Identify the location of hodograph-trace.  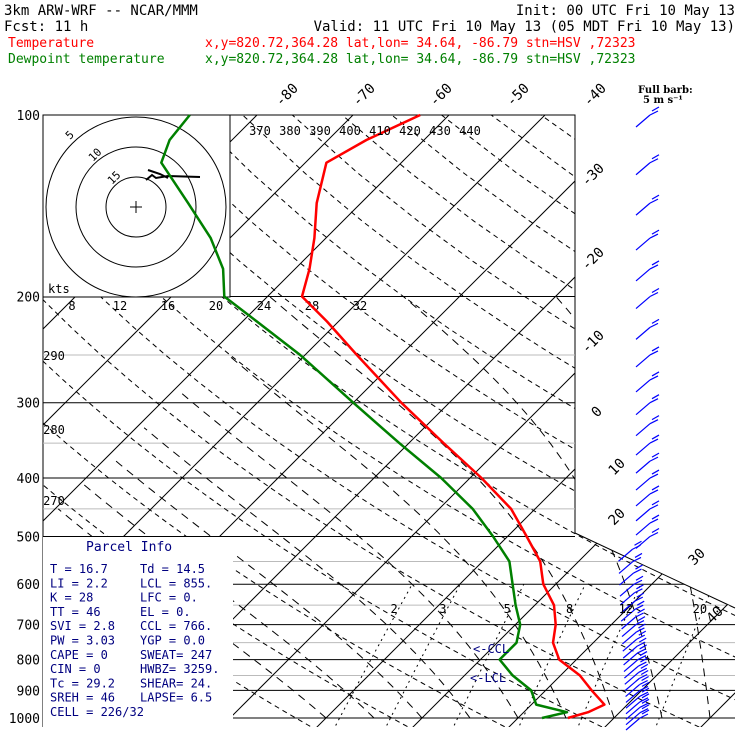
(173, 177).